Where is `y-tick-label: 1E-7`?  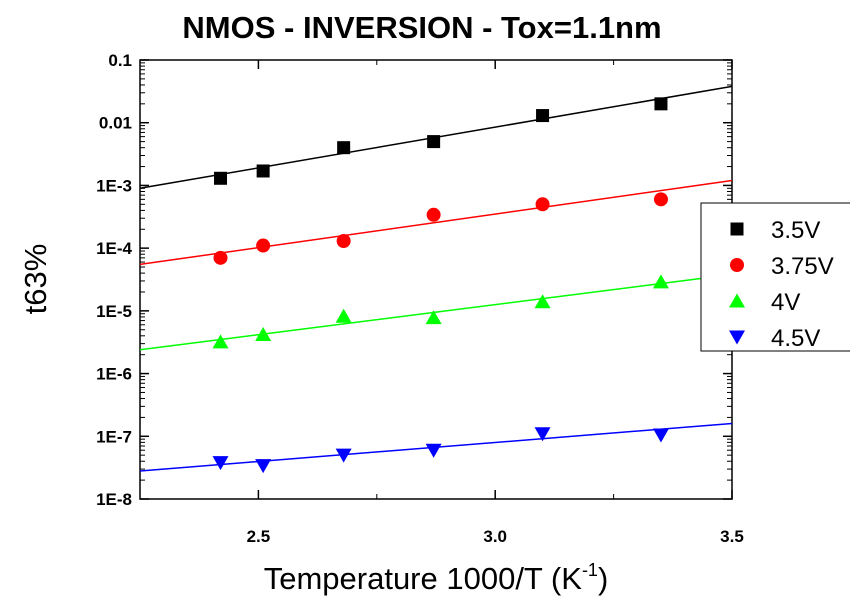
y-tick-label: 1E-7 is located at coordinates (114, 436).